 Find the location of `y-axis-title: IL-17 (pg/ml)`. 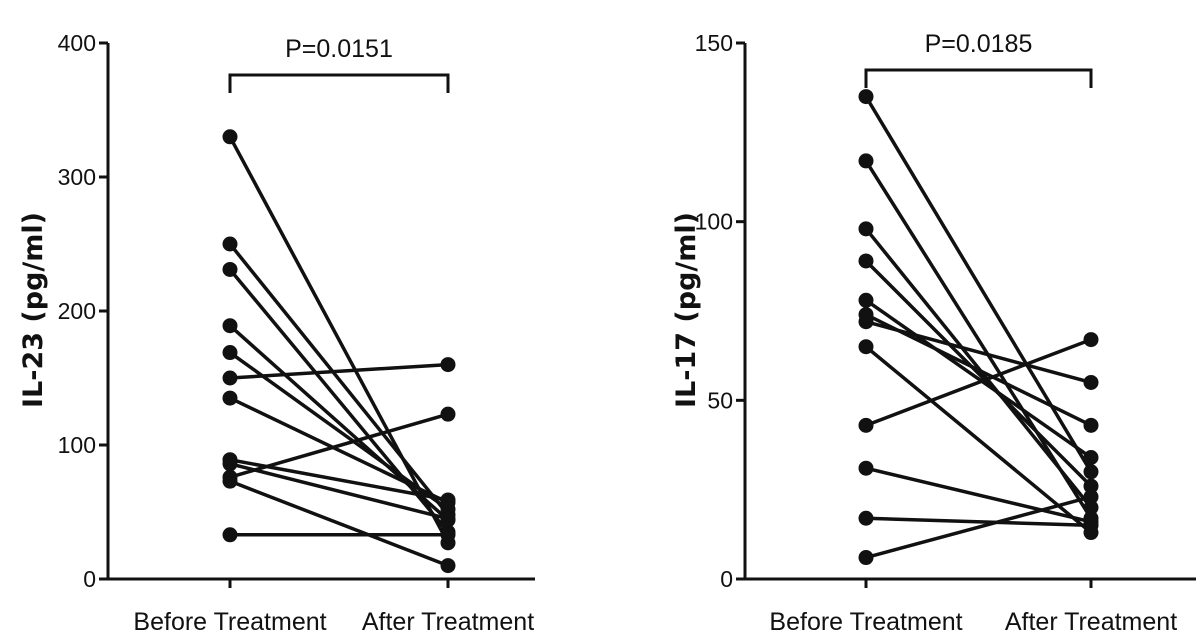

y-axis-title: IL-17 (pg/ml) is located at coordinates (686, 310).